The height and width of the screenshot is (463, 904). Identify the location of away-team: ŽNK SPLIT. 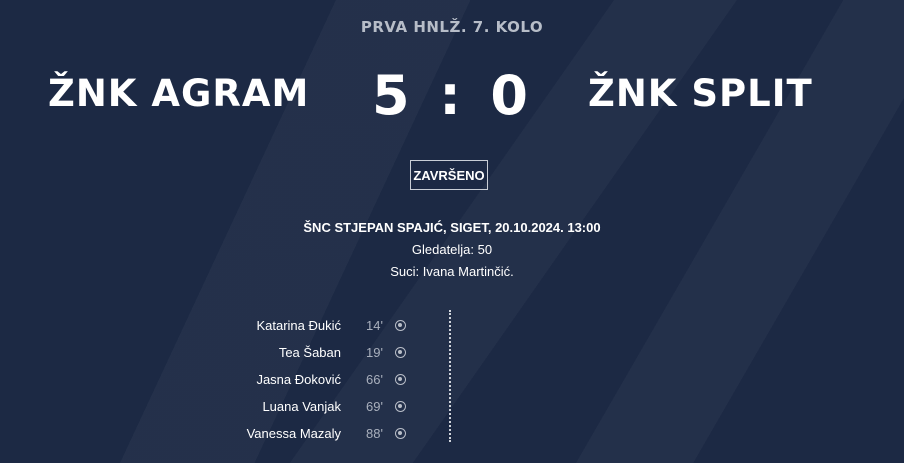
(700, 93).